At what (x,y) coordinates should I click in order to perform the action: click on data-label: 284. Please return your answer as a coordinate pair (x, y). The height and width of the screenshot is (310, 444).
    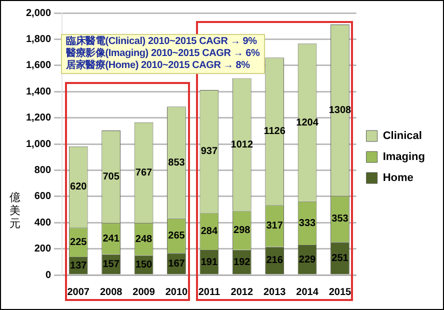
    Looking at the image, I should click on (209, 232).